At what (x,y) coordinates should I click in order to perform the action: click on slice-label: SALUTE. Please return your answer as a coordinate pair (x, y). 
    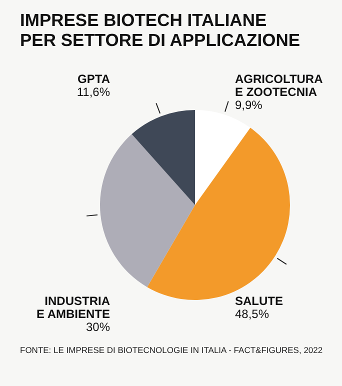
    Looking at the image, I should click on (259, 301).